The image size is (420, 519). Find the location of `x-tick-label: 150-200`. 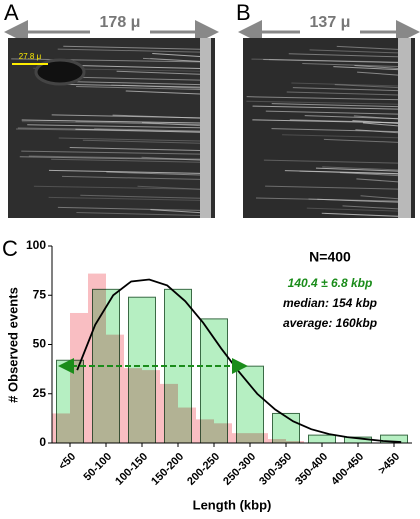

x-tick-label: 150-200 is located at coordinates (167, 469).